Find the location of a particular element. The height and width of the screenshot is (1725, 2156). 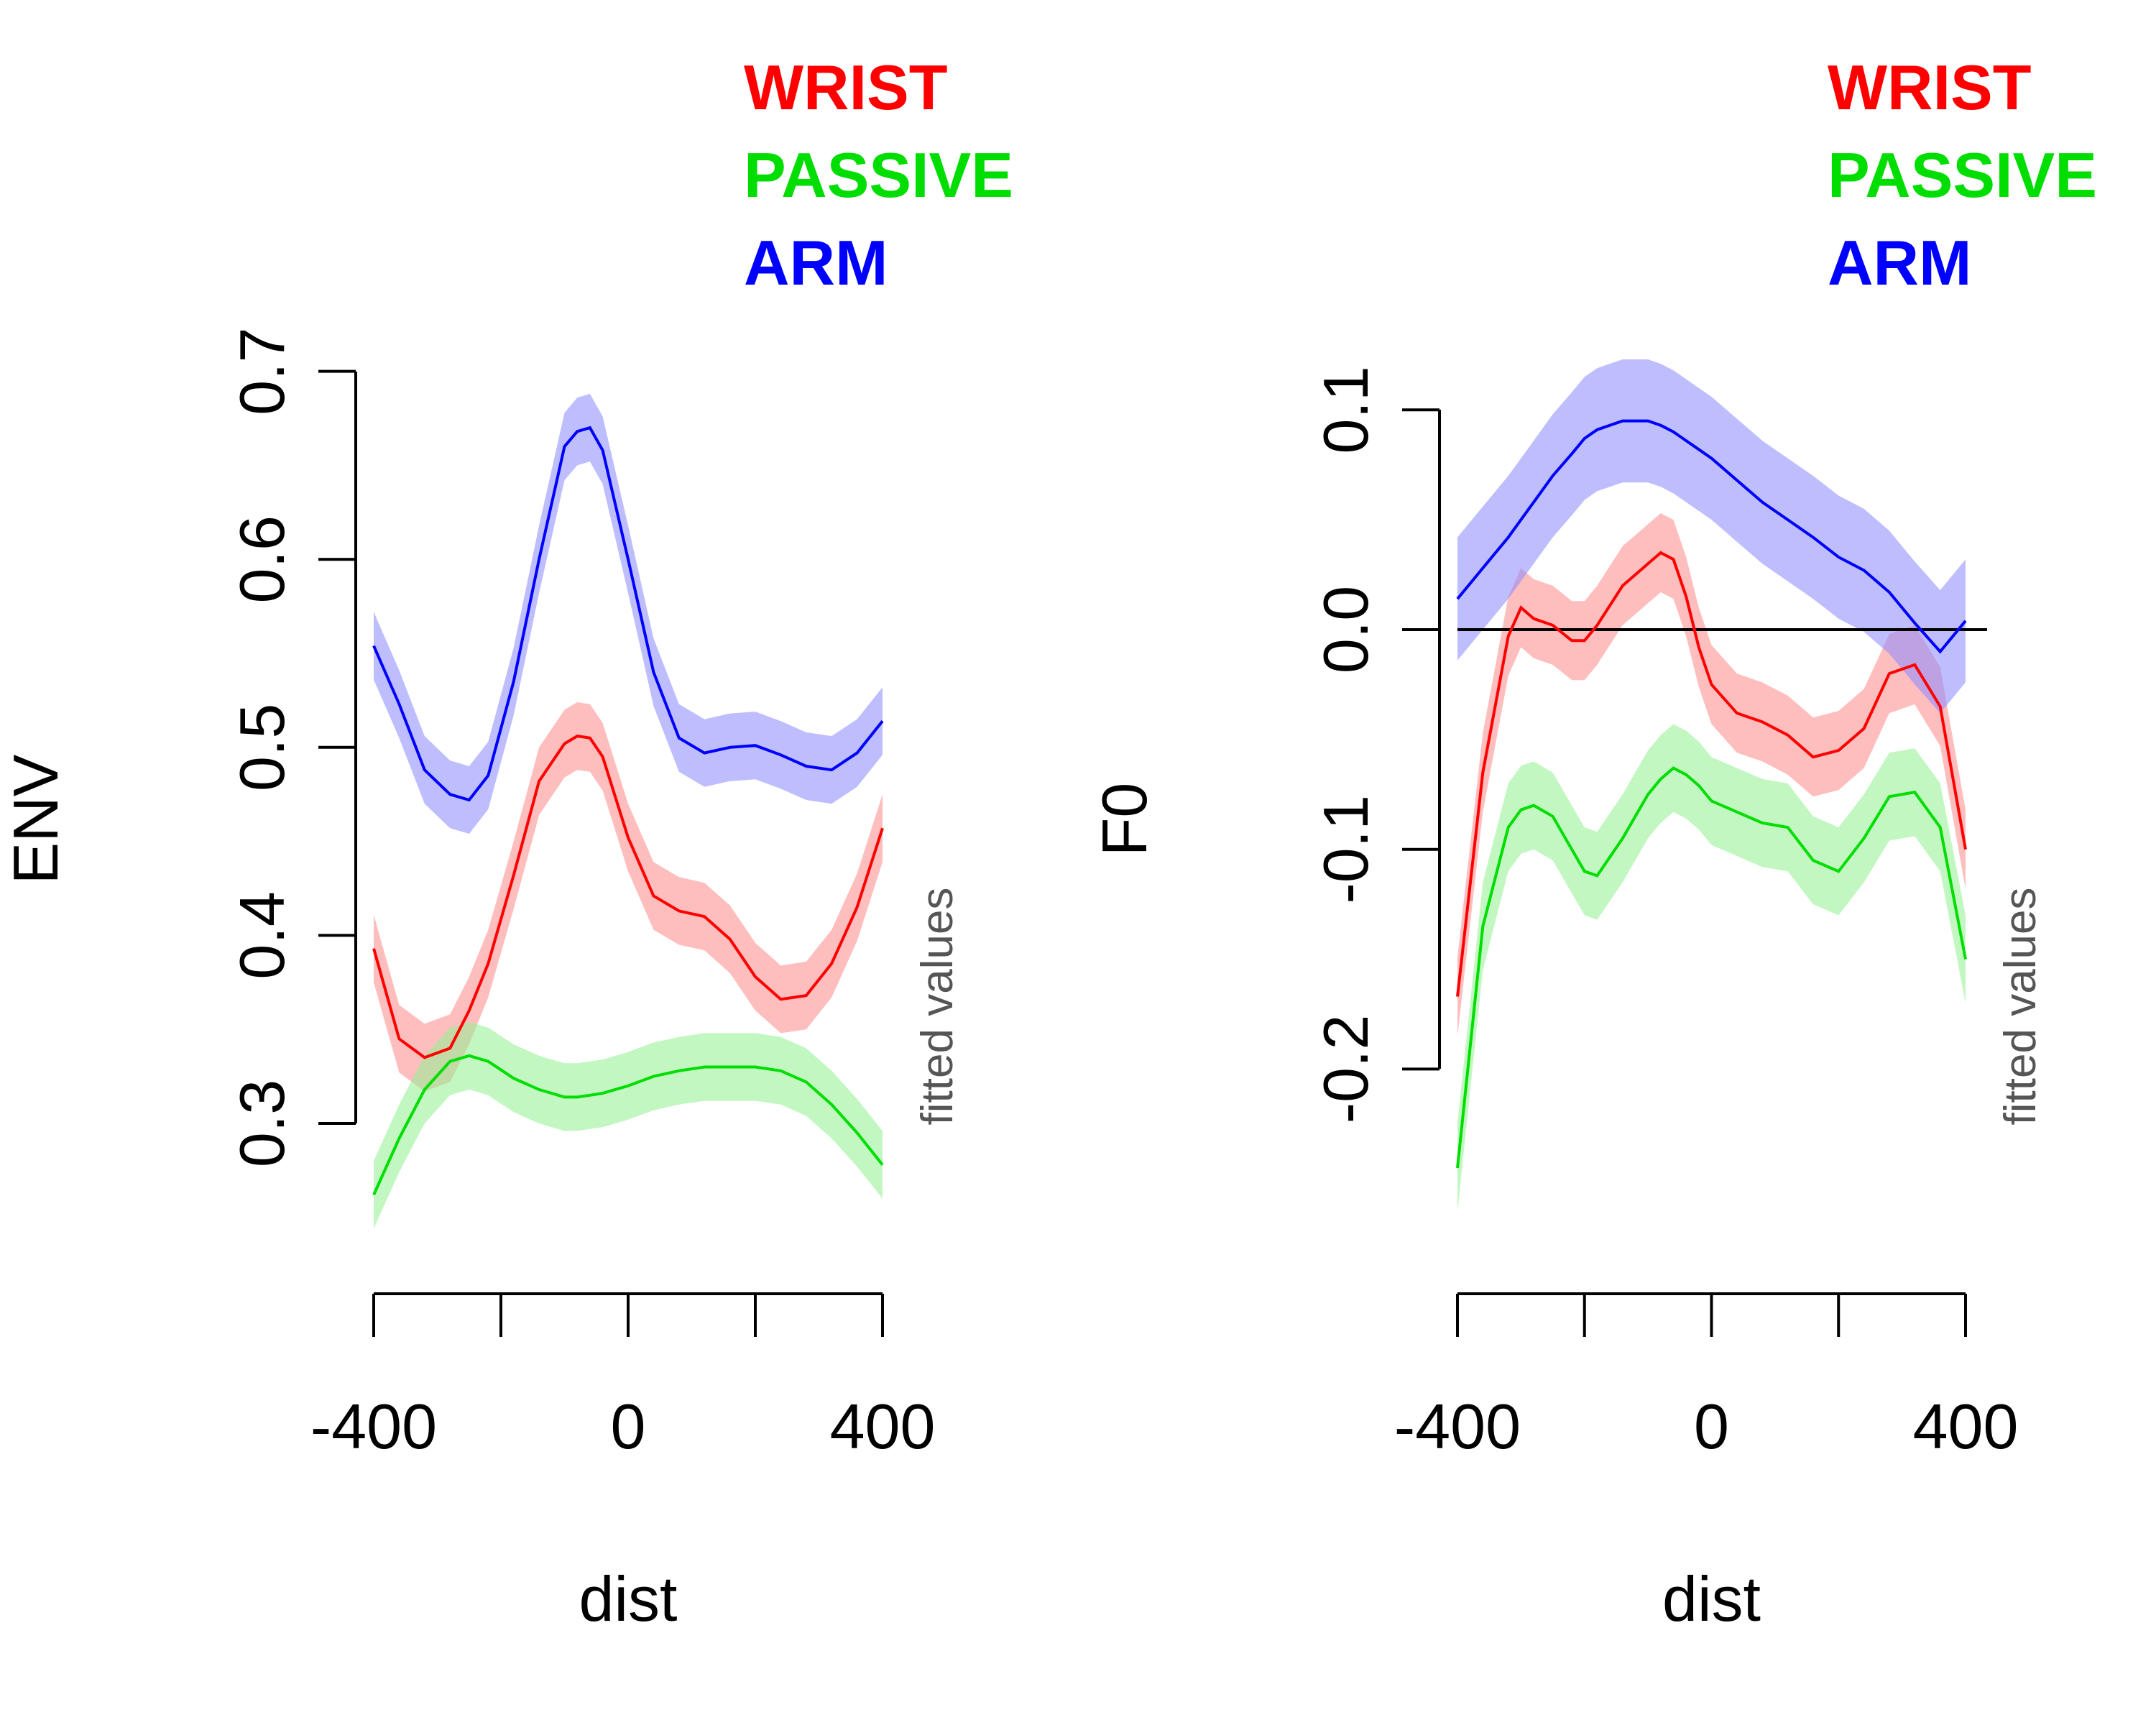

y-axis-title: F0 is located at coordinates (1124, 820).